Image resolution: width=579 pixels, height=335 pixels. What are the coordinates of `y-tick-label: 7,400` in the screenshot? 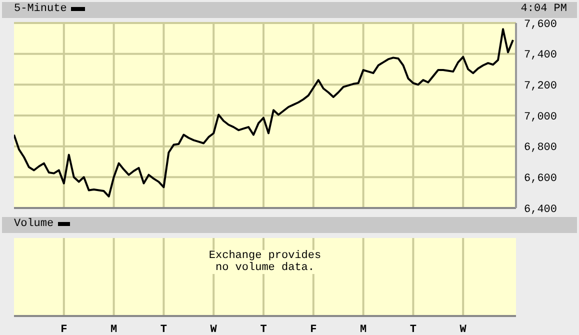 It's located at (541, 56).